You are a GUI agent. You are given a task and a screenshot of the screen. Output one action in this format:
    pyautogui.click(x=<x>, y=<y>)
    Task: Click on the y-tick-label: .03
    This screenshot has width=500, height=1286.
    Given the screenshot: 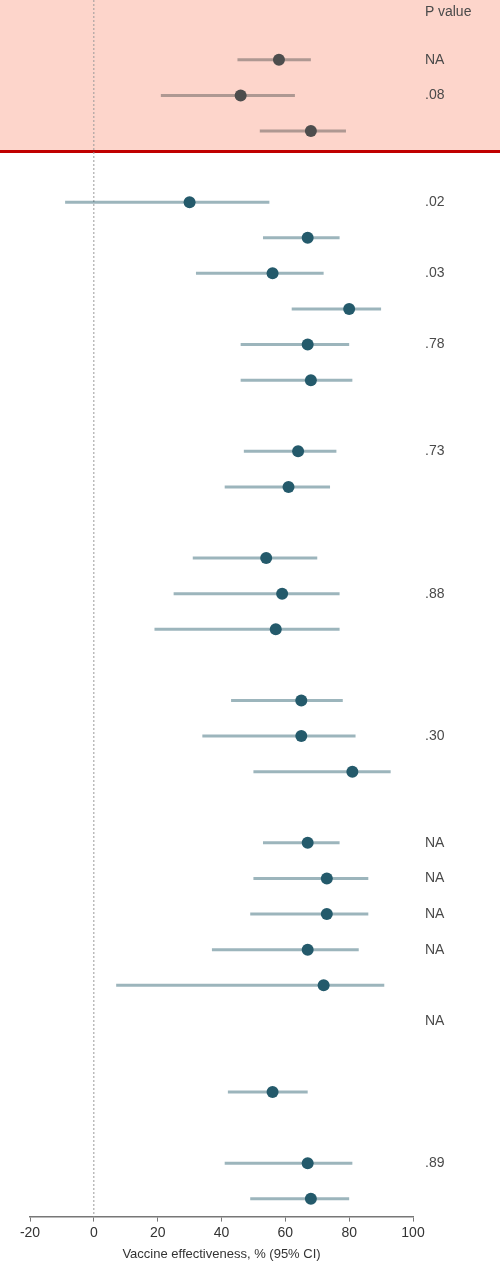 What is the action you would take?
    pyautogui.click(x=435, y=272)
    